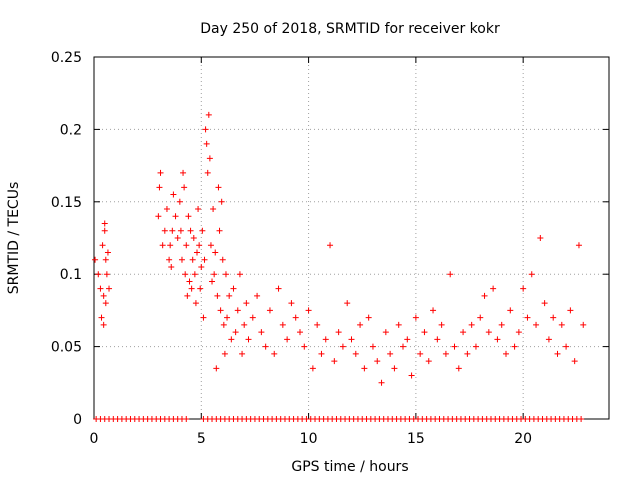 The image size is (640, 480). Describe the element at coordinates (66, 348) in the screenshot. I see `y-tick-label: 0.05` at that location.